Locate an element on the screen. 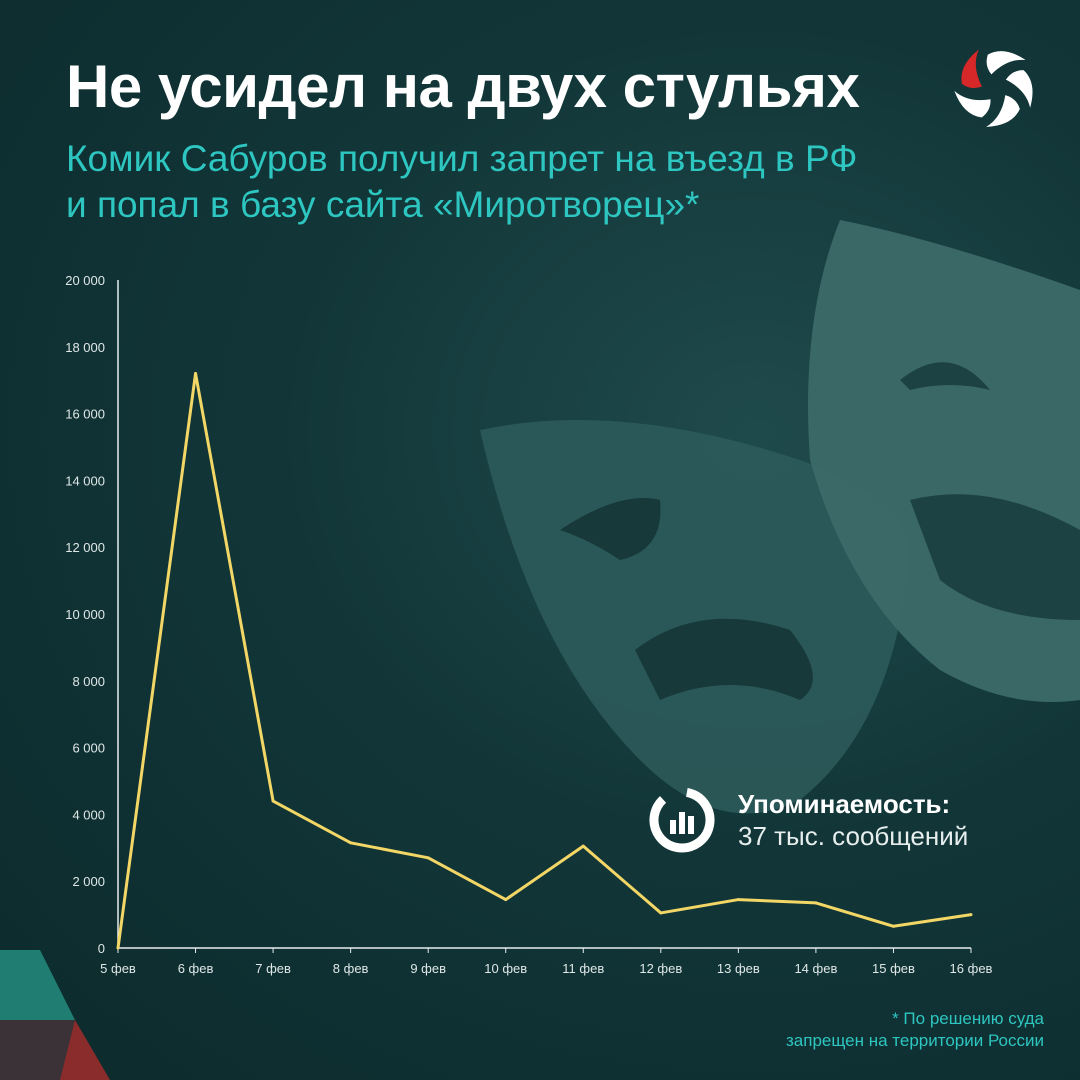  y-tick-label: 8 000 is located at coordinates (88, 681).